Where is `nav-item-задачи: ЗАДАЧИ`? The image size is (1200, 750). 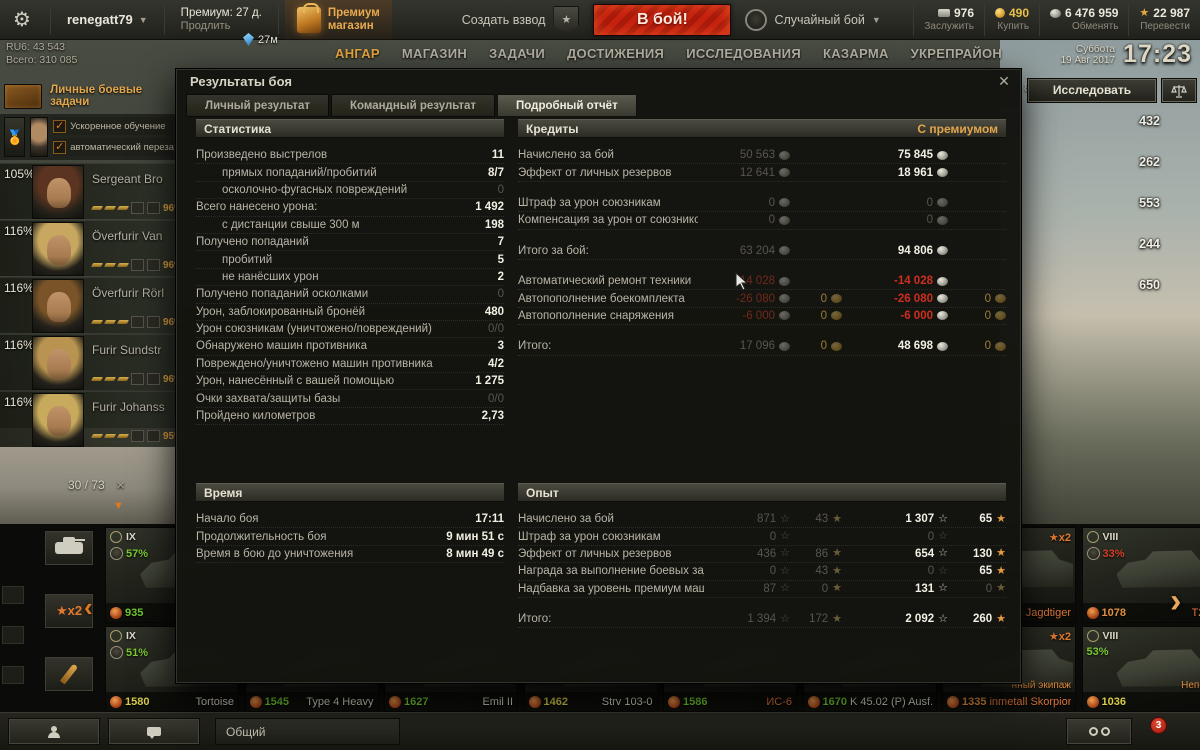 nav-item-задачи: ЗАДАЧИ is located at coordinates (517, 53).